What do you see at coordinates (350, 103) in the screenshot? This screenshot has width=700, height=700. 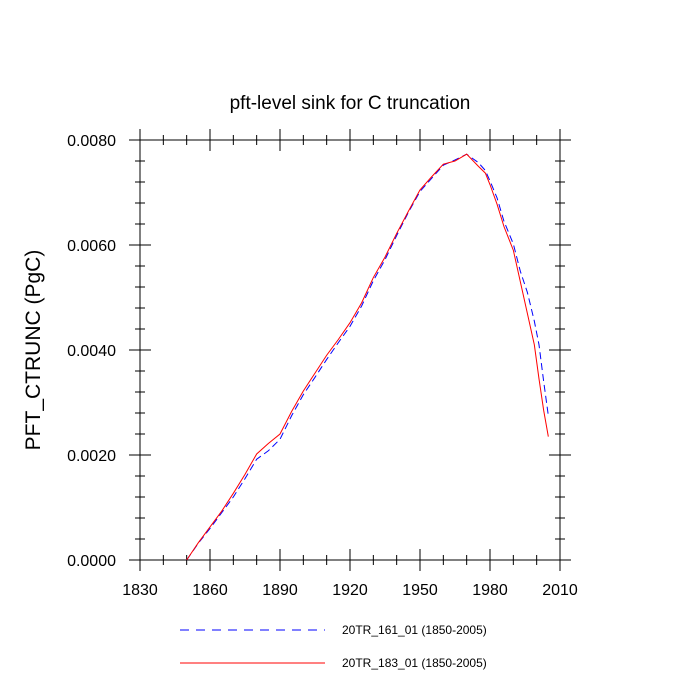 I see `chart-title: pft-level sink for C truncation` at bounding box center [350, 103].